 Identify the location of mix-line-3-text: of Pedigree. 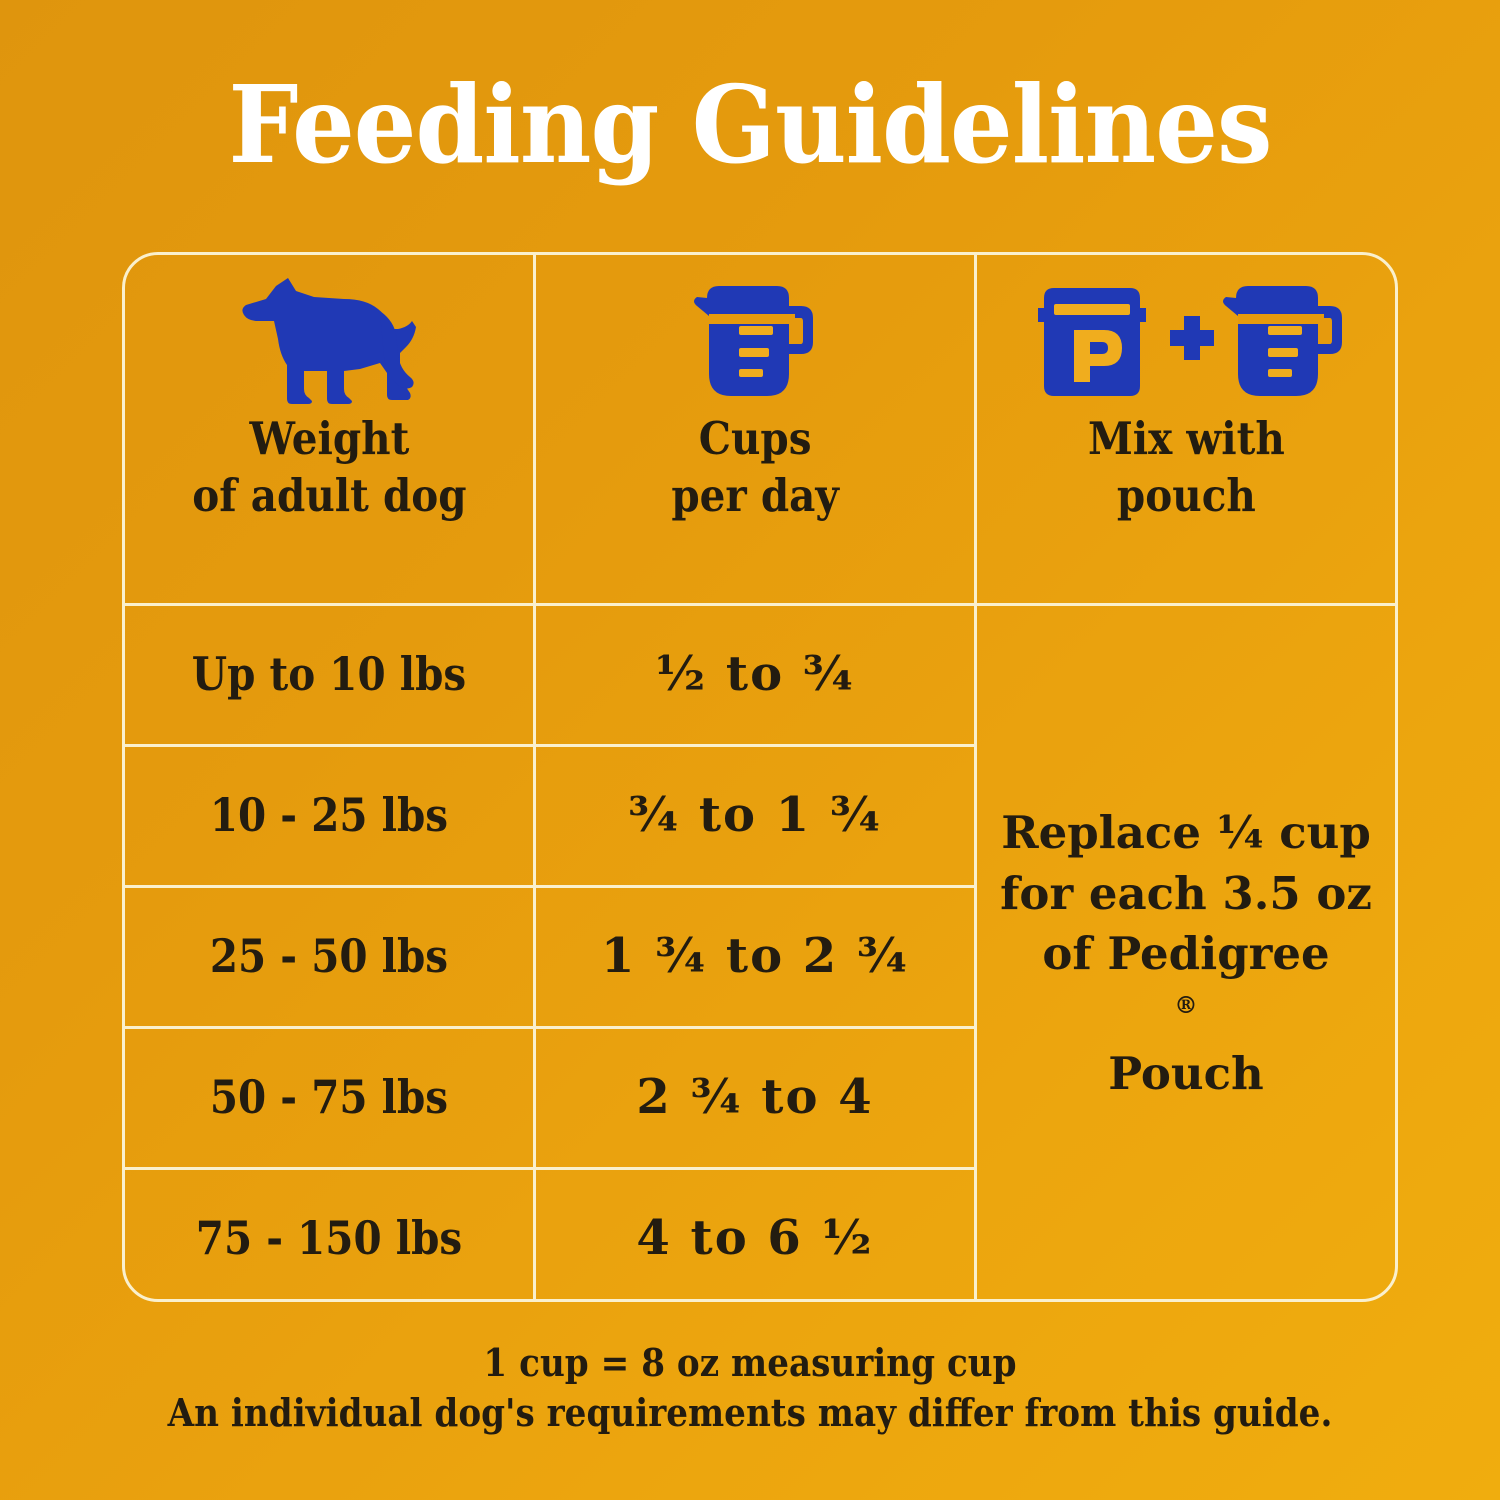
(1186, 953).